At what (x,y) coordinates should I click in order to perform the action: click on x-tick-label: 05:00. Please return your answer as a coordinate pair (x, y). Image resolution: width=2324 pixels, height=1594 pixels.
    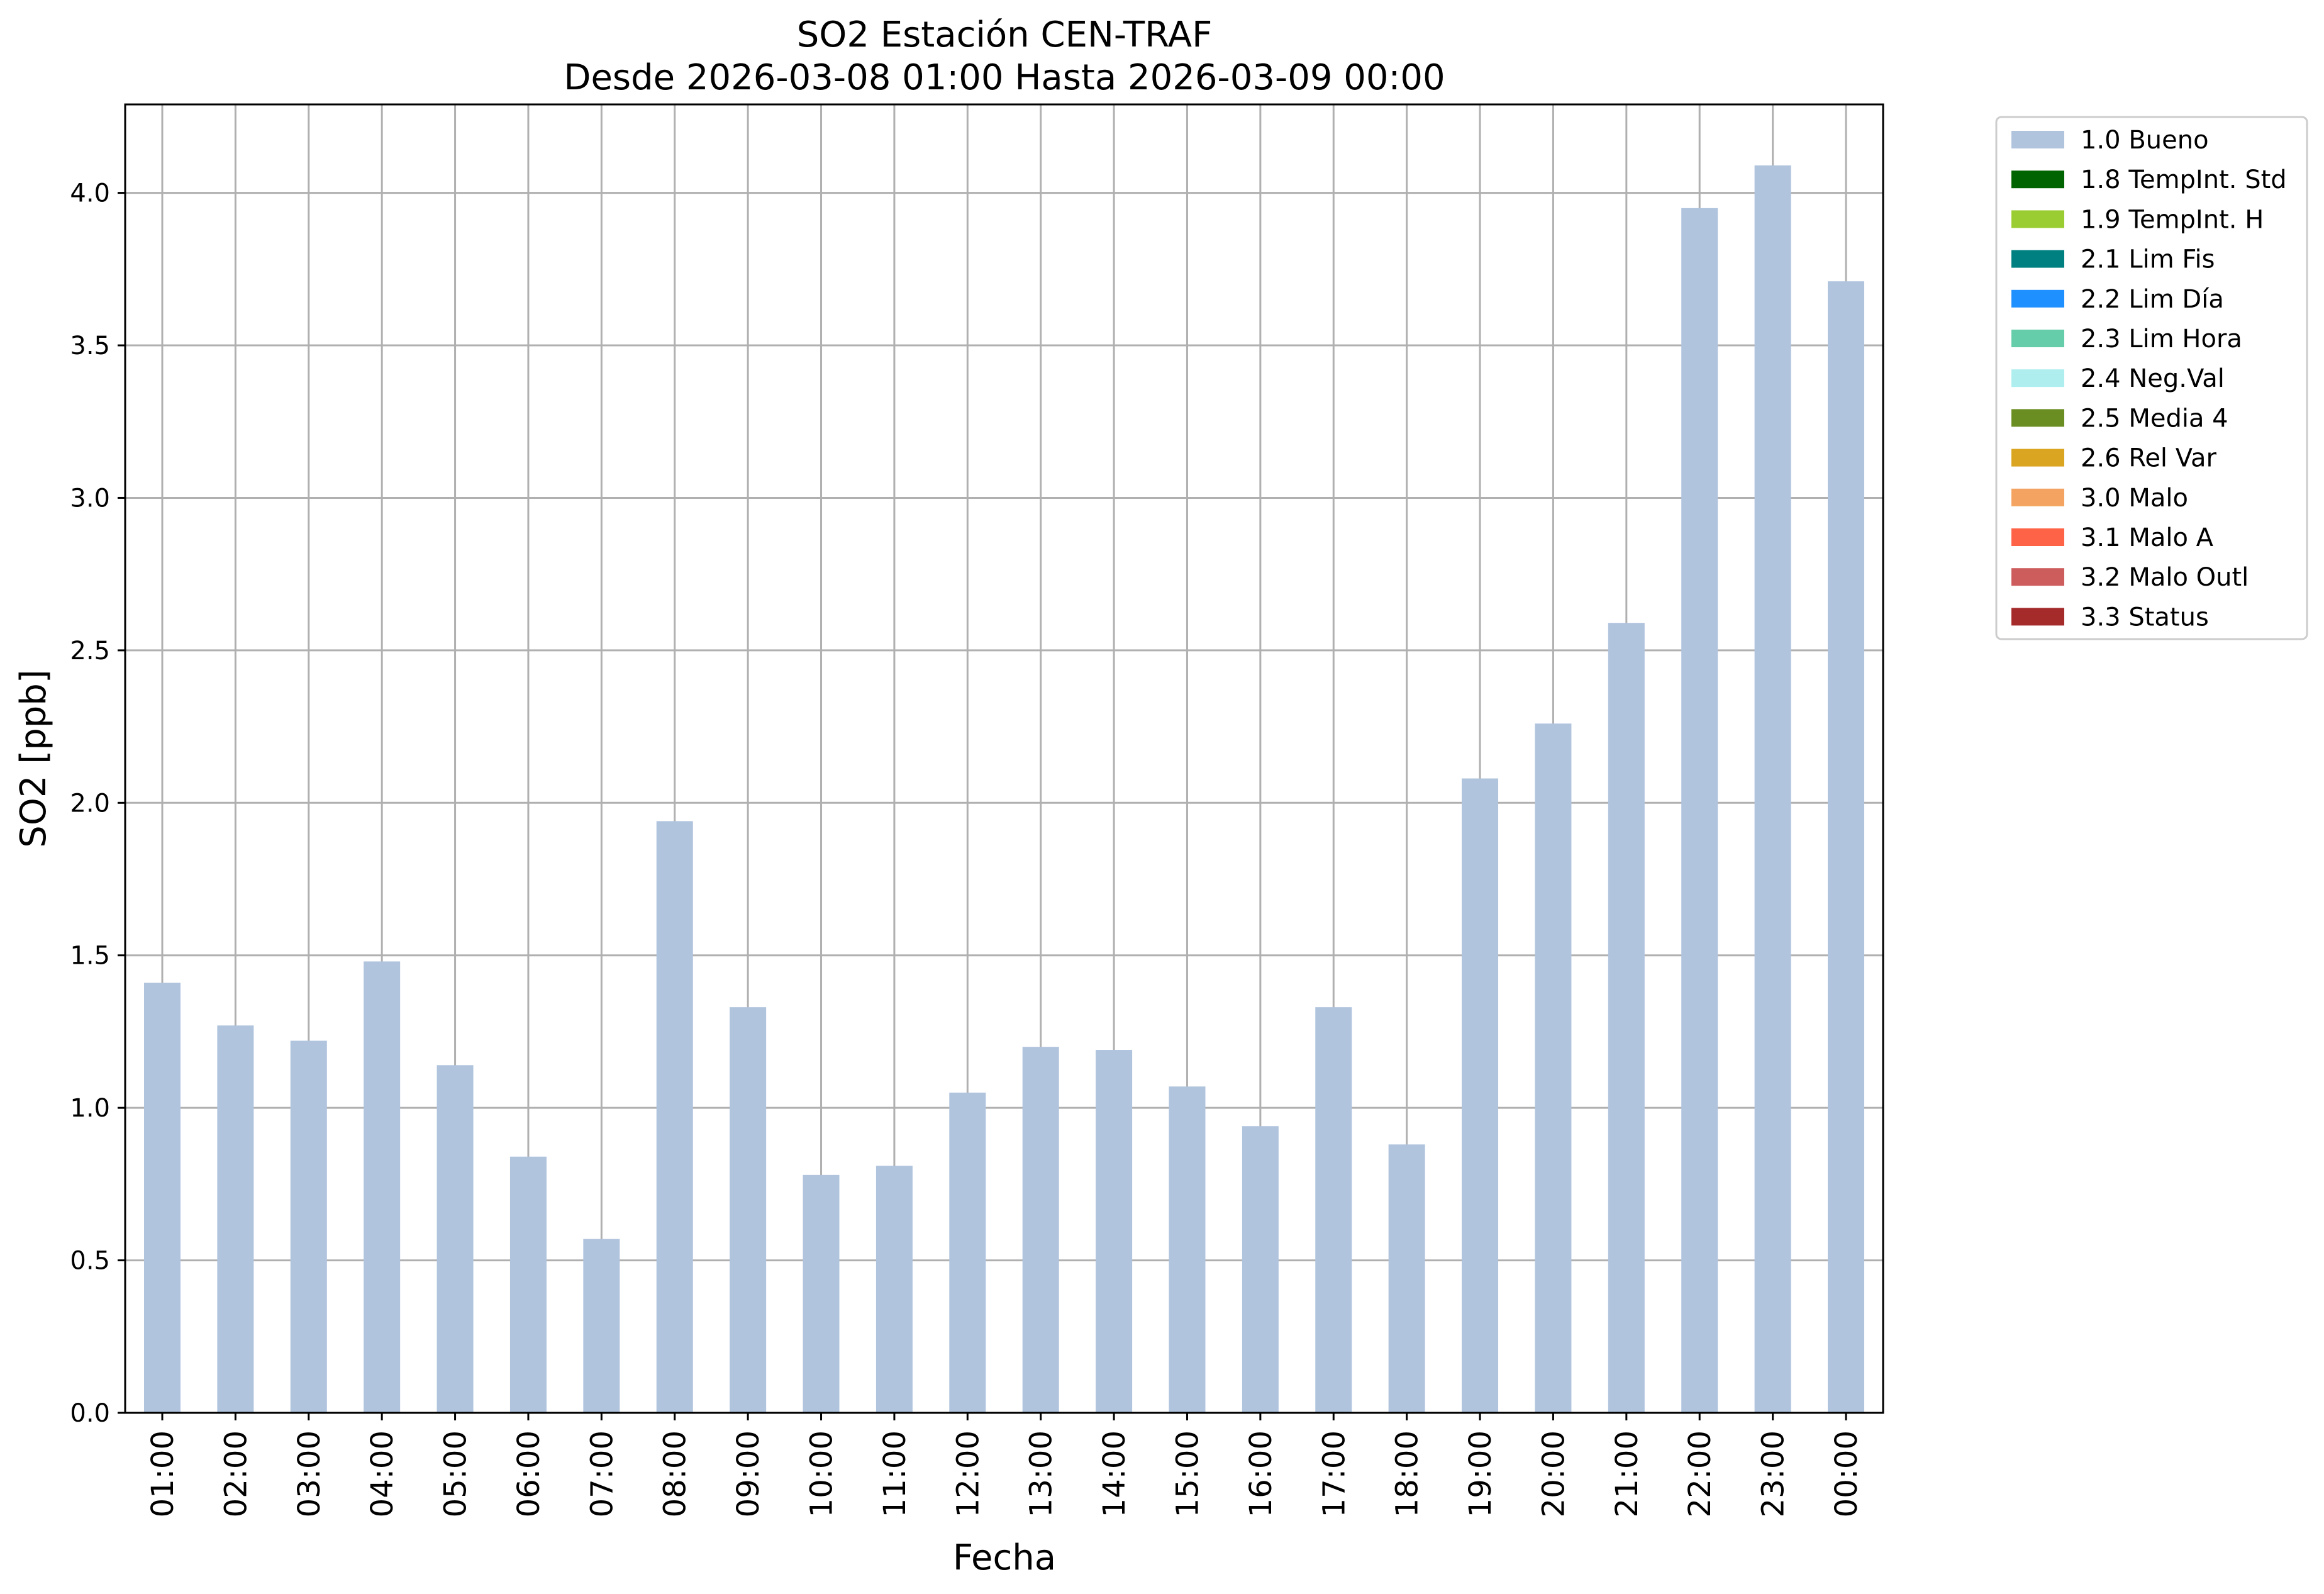
    Looking at the image, I should click on (456, 1473).